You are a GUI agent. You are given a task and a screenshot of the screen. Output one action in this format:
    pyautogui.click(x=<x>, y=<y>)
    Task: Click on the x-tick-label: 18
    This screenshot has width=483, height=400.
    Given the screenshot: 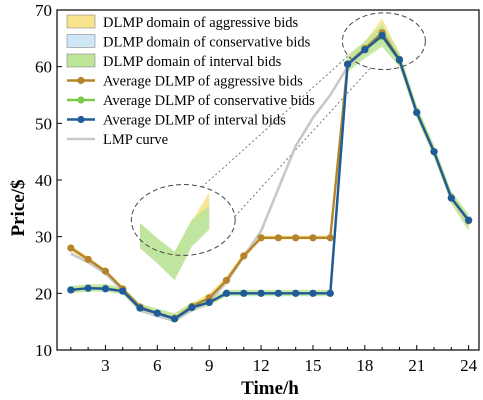 What is the action you would take?
    pyautogui.click(x=364, y=365)
    